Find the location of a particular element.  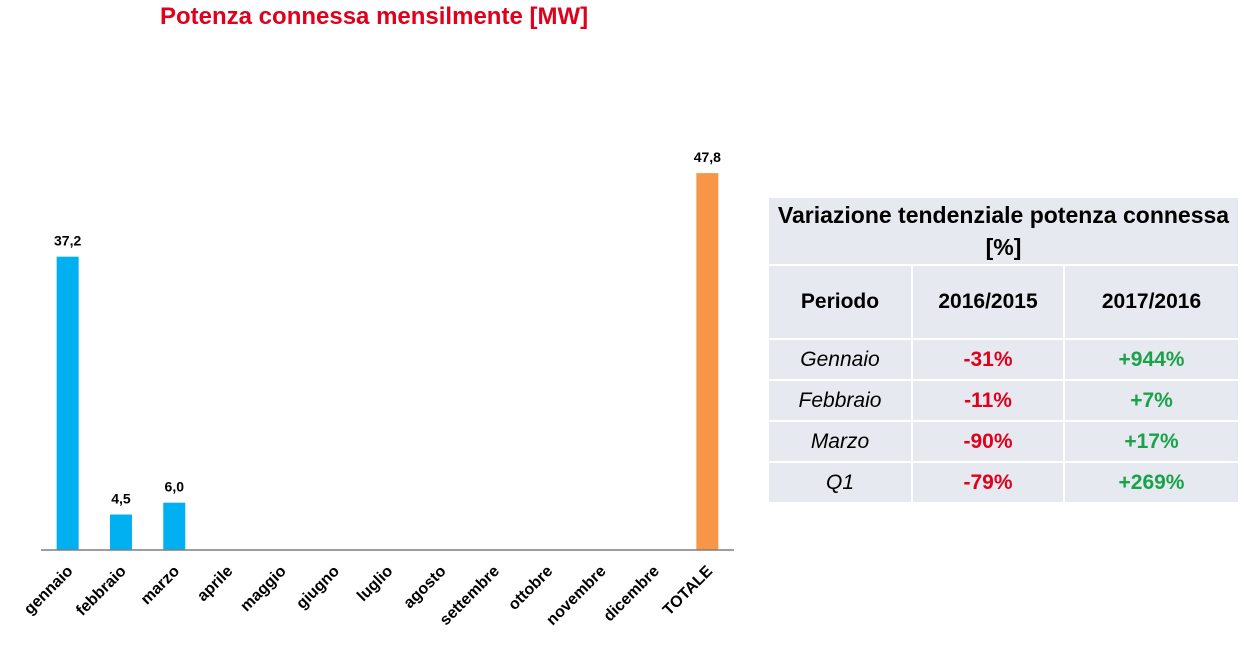

table-row: Febbraio -11% +7% is located at coordinates (1003, 400).